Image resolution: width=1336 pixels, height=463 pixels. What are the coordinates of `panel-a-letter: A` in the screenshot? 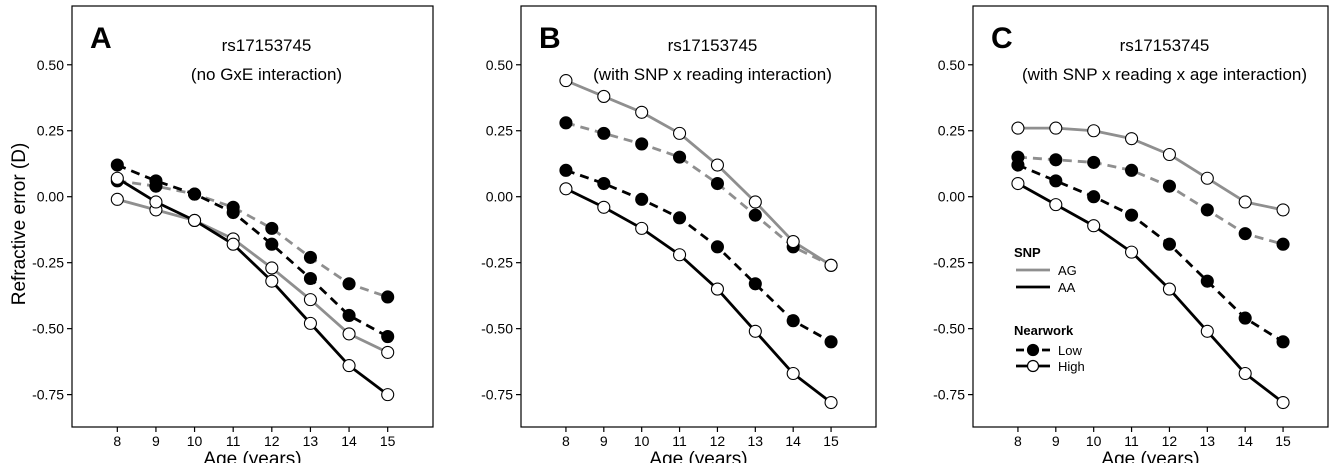 It's located at (101, 38).